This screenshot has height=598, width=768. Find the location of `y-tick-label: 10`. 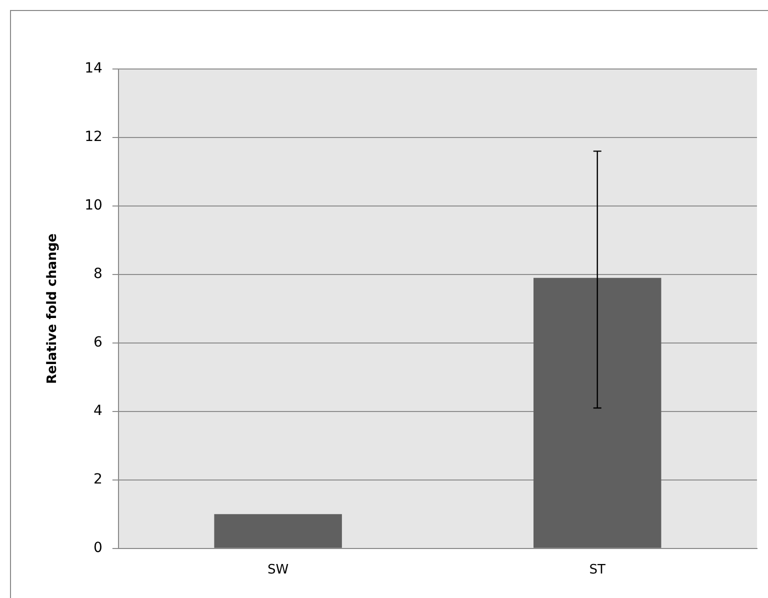

y-tick-label: 10 is located at coordinates (93, 206).